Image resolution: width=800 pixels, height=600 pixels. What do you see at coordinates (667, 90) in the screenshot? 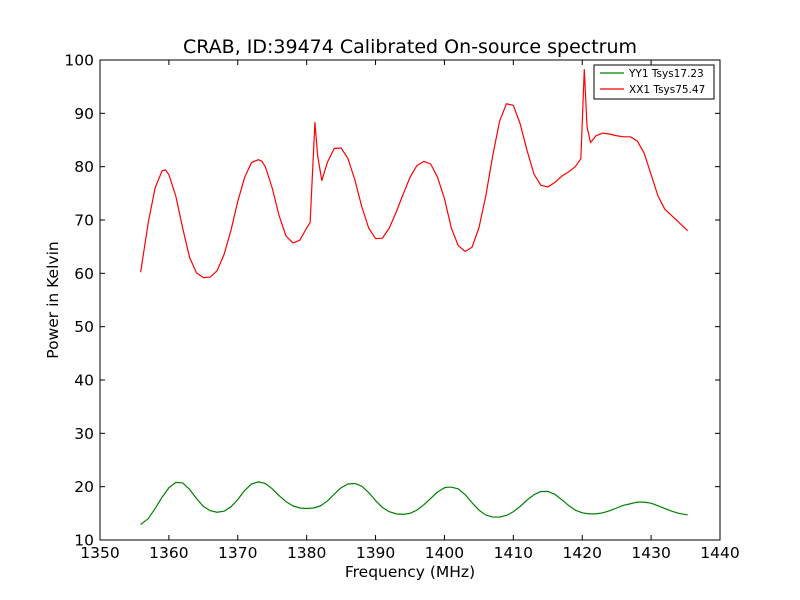
I see `legend-label-xx1: XX1 Tsys75.47` at bounding box center [667, 90].